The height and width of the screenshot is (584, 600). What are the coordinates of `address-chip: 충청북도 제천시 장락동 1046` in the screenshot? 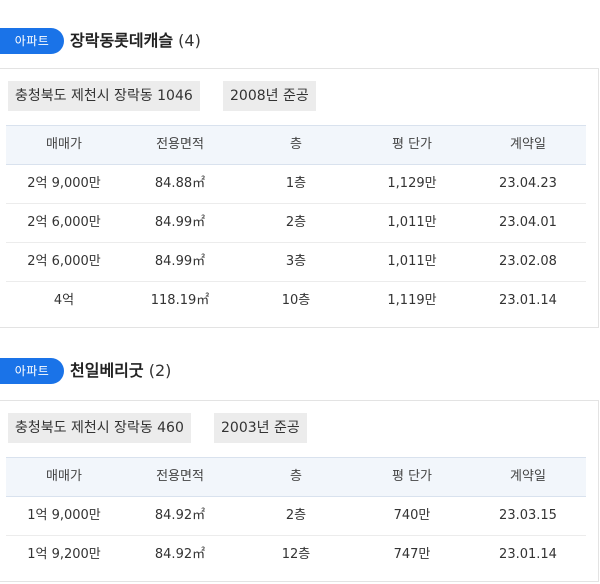 It's located at (104, 96).